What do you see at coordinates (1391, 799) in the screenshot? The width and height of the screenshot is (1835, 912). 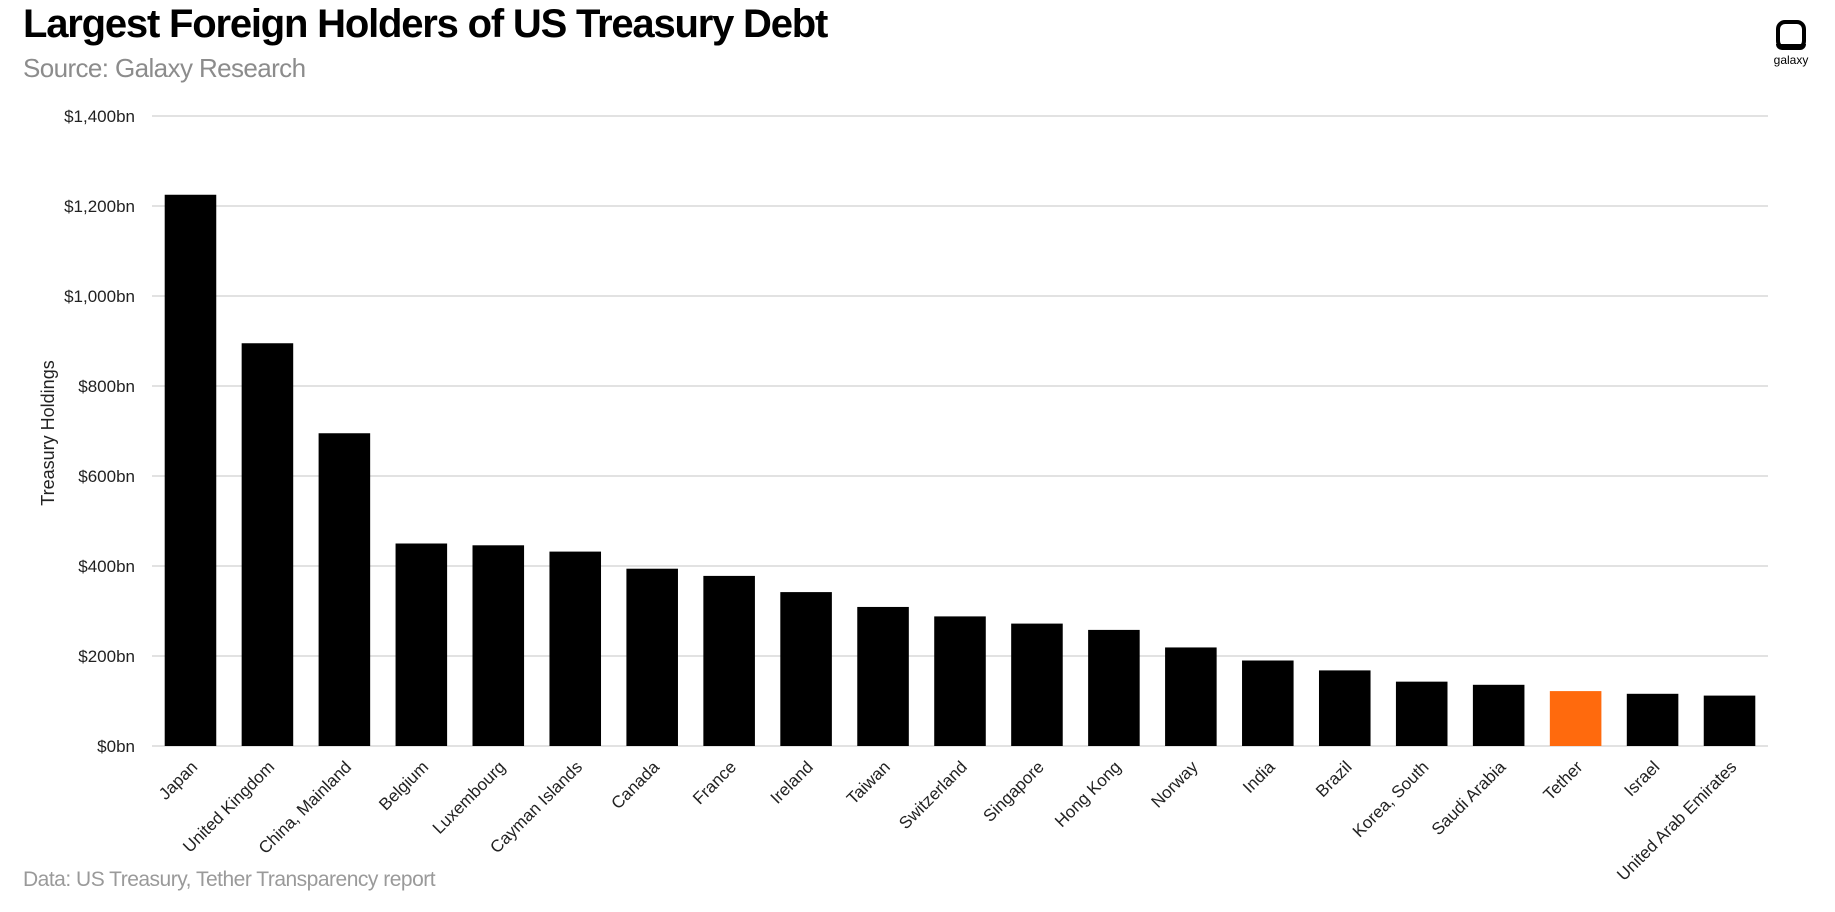 I see `x-tick-label: Korea, South` at bounding box center [1391, 799].